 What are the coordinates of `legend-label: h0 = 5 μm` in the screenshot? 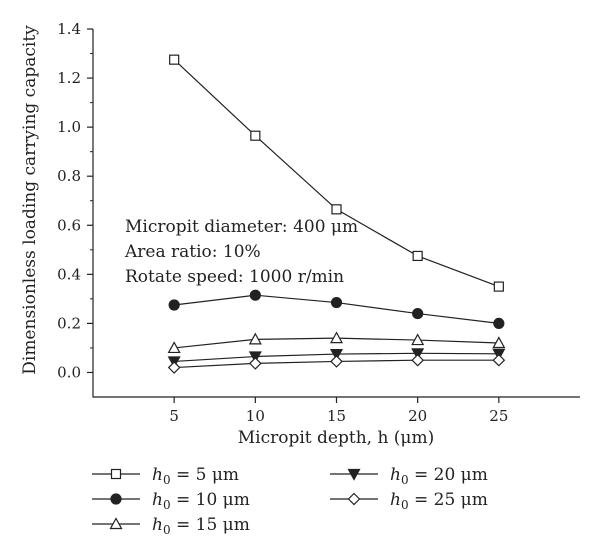 It's located at (195, 476).